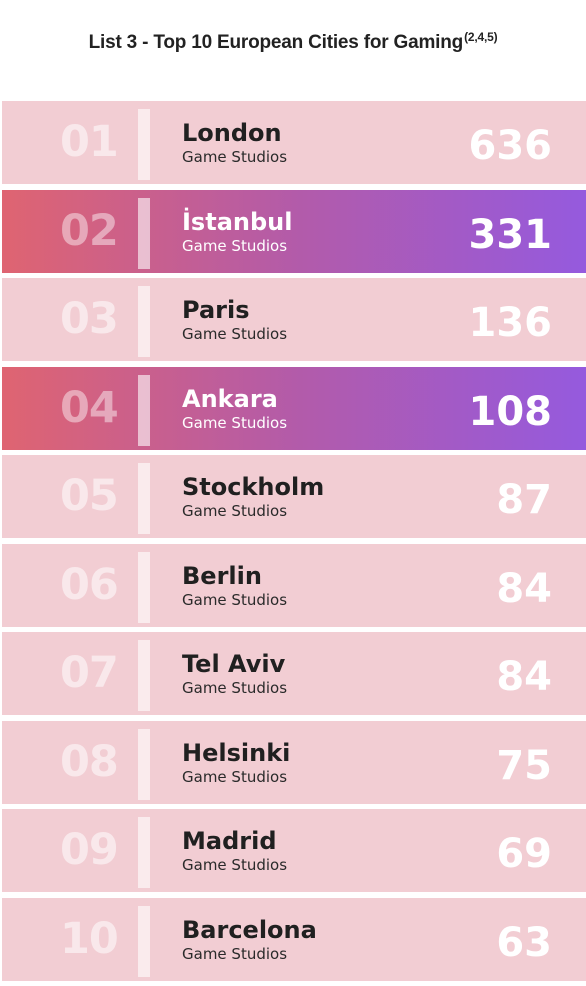 This screenshot has height=986, width=586. I want to click on studio-count: 69, so click(524, 854).